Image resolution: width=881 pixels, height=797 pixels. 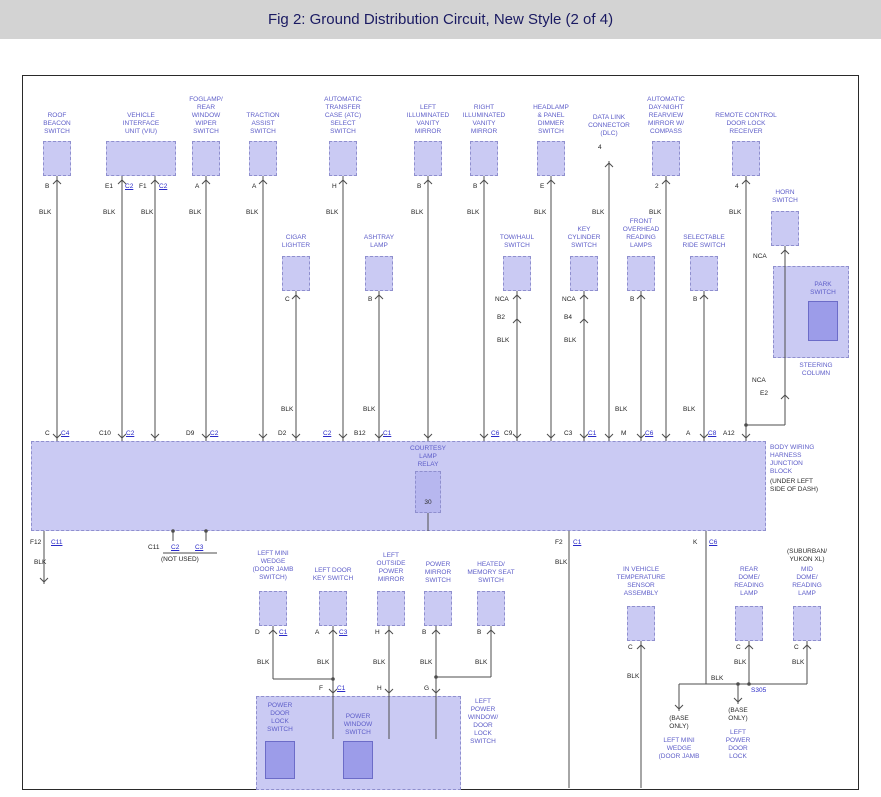 What do you see at coordinates (143, 186) in the screenshot?
I see `pin-label: F1` at bounding box center [143, 186].